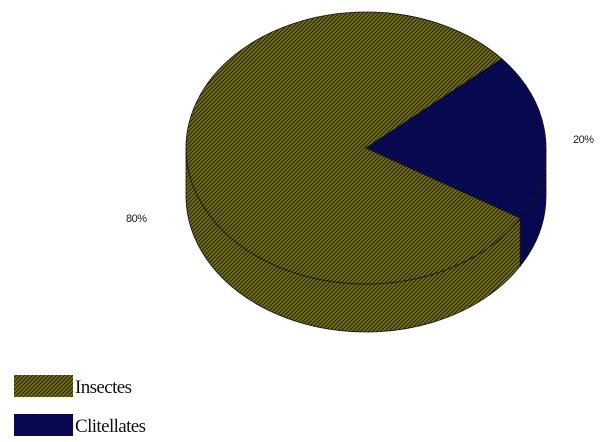 The image size is (613, 442). What do you see at coordinates (583, 140) in the screenshot?
I see `slice-label-clitellates: 20%` at bounding box center [583, 140].